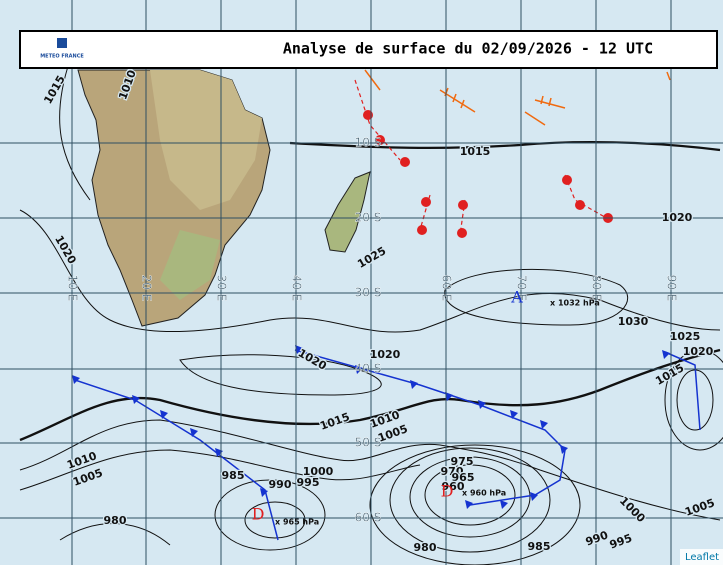 This screenshot has width=723, height=565. Describe the element at coordinates (672, 288) in the screenshot. I see `longitude-label: 90 E` at that location.